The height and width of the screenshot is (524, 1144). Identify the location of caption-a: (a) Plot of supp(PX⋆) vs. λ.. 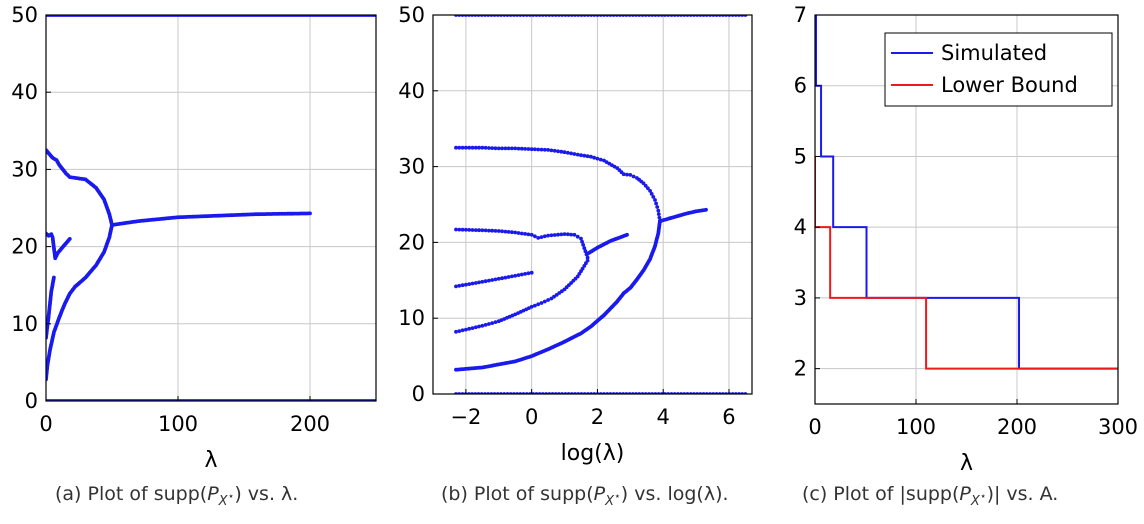
(177, 496).